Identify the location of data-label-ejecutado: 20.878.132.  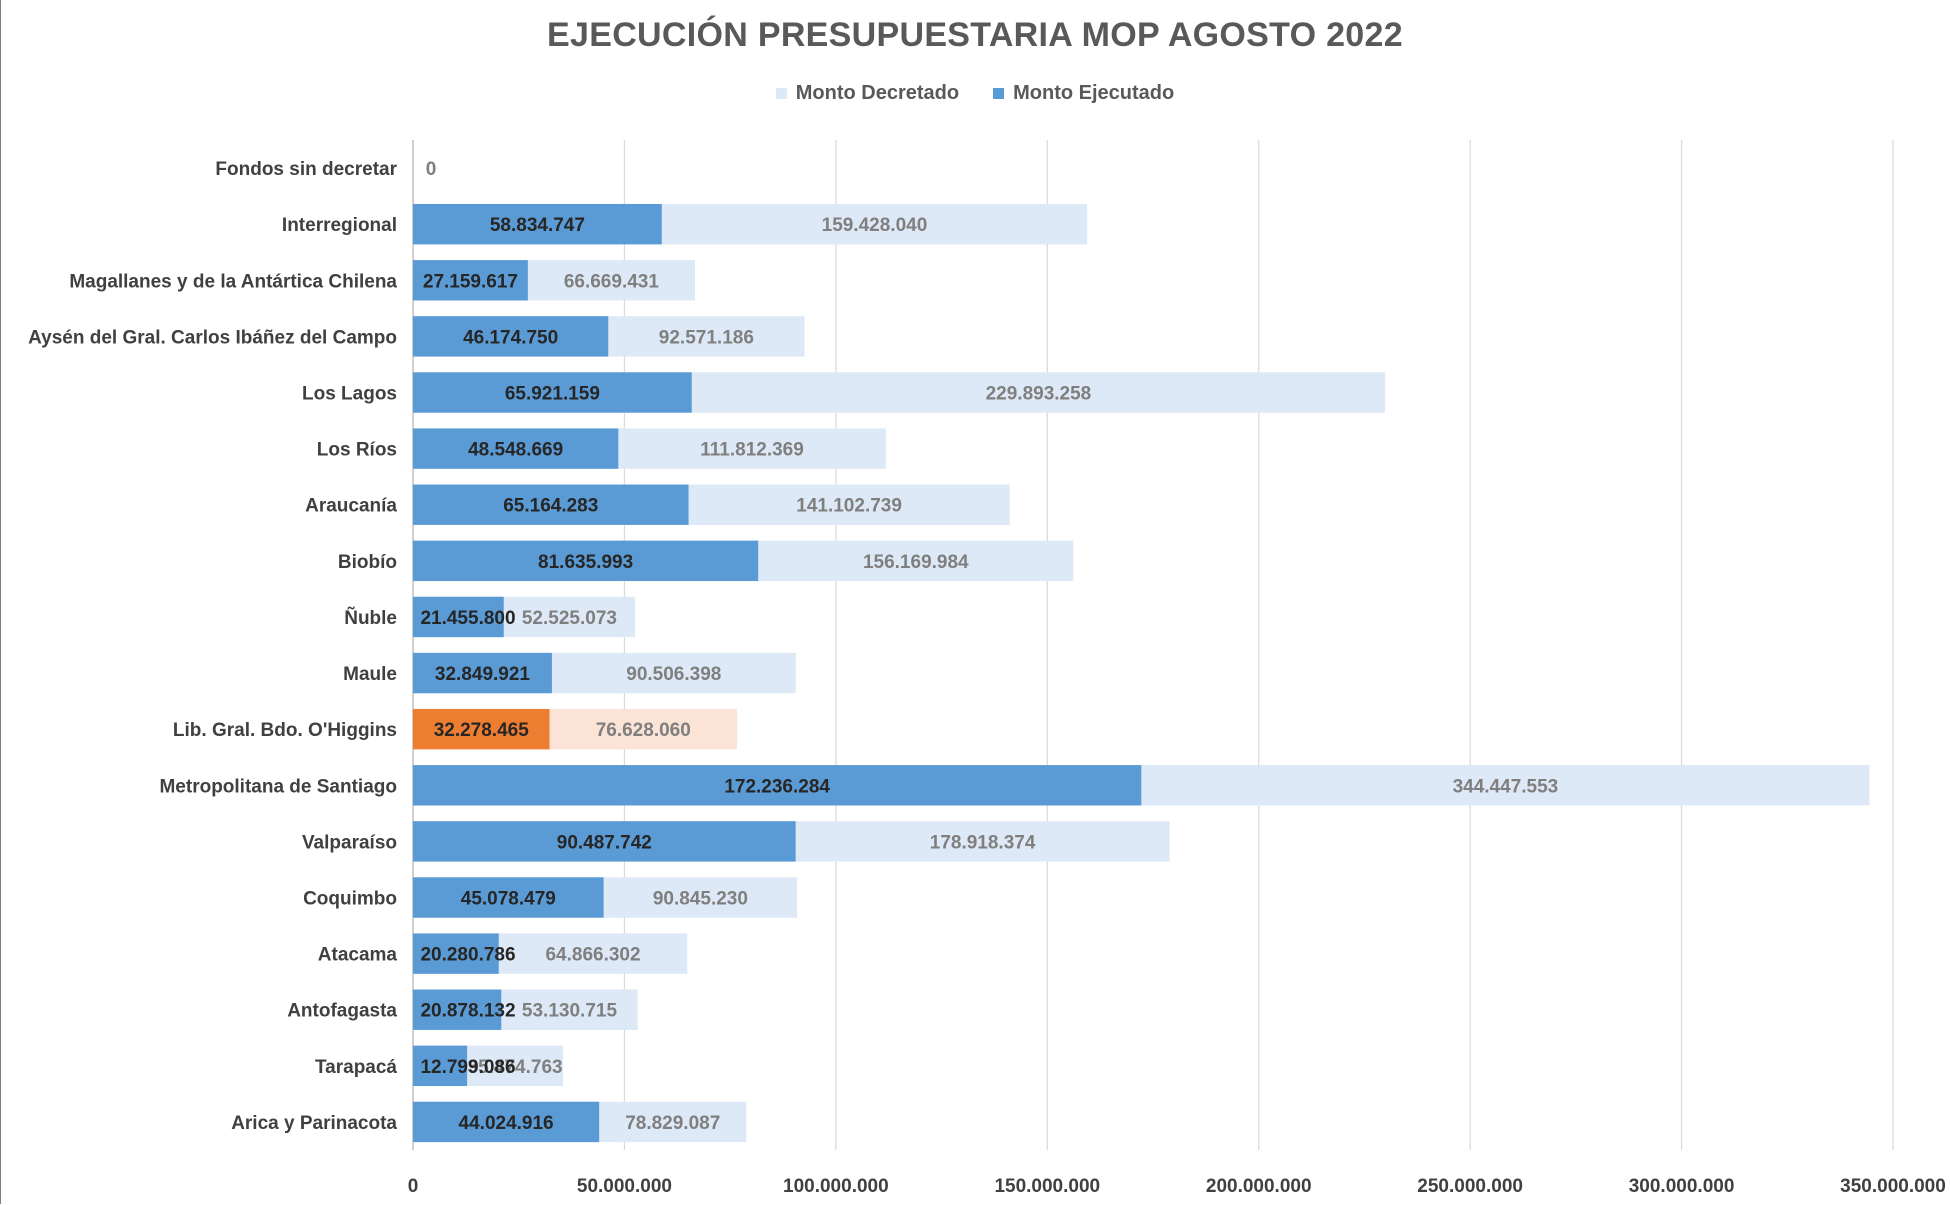
(467, 1011).